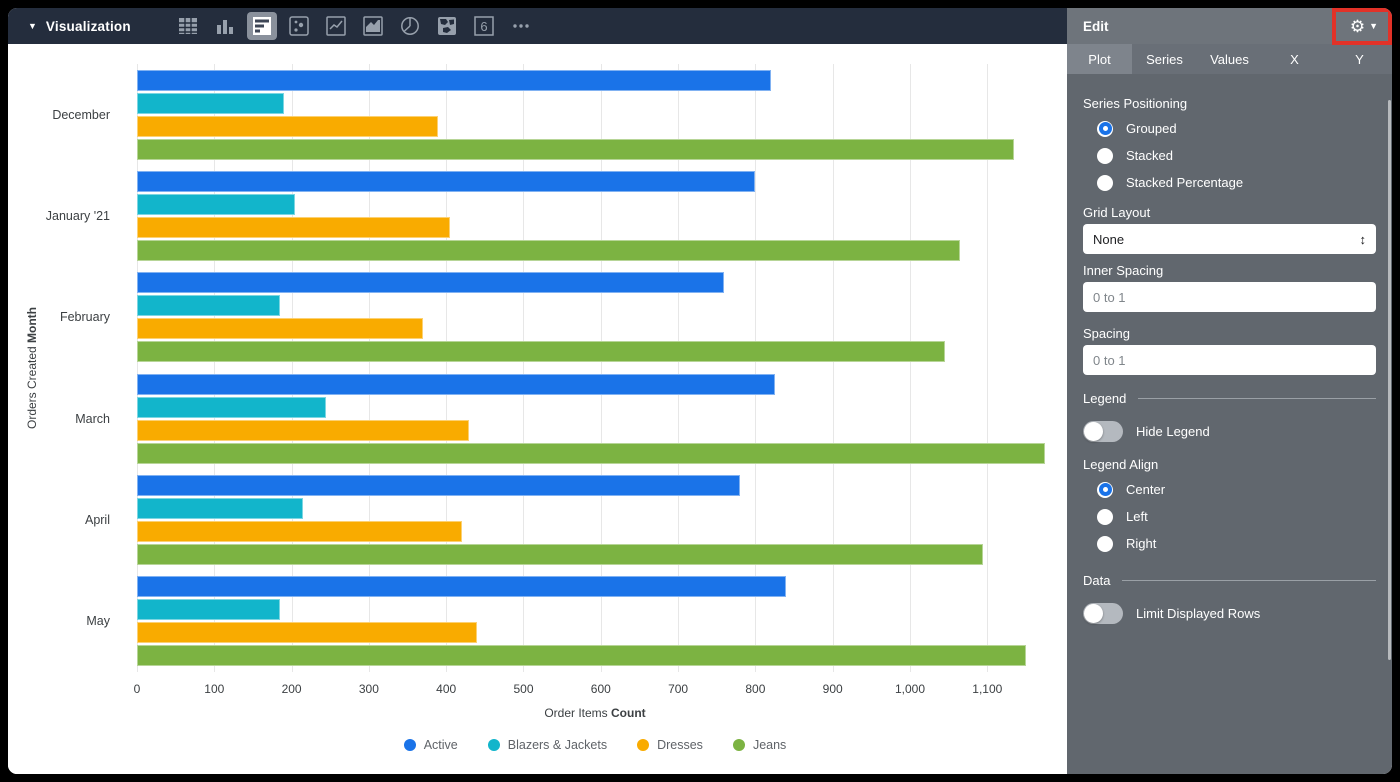  I want to click on category-label: March, so click(92, 418).